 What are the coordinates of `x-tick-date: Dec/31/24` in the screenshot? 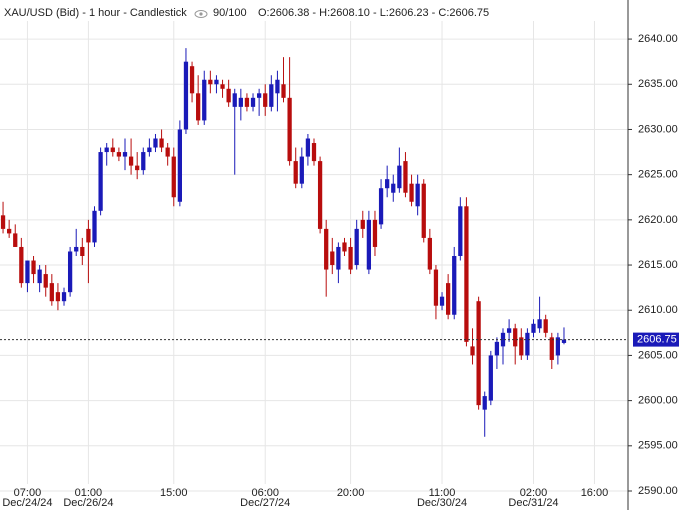 It's located at (533, 503).